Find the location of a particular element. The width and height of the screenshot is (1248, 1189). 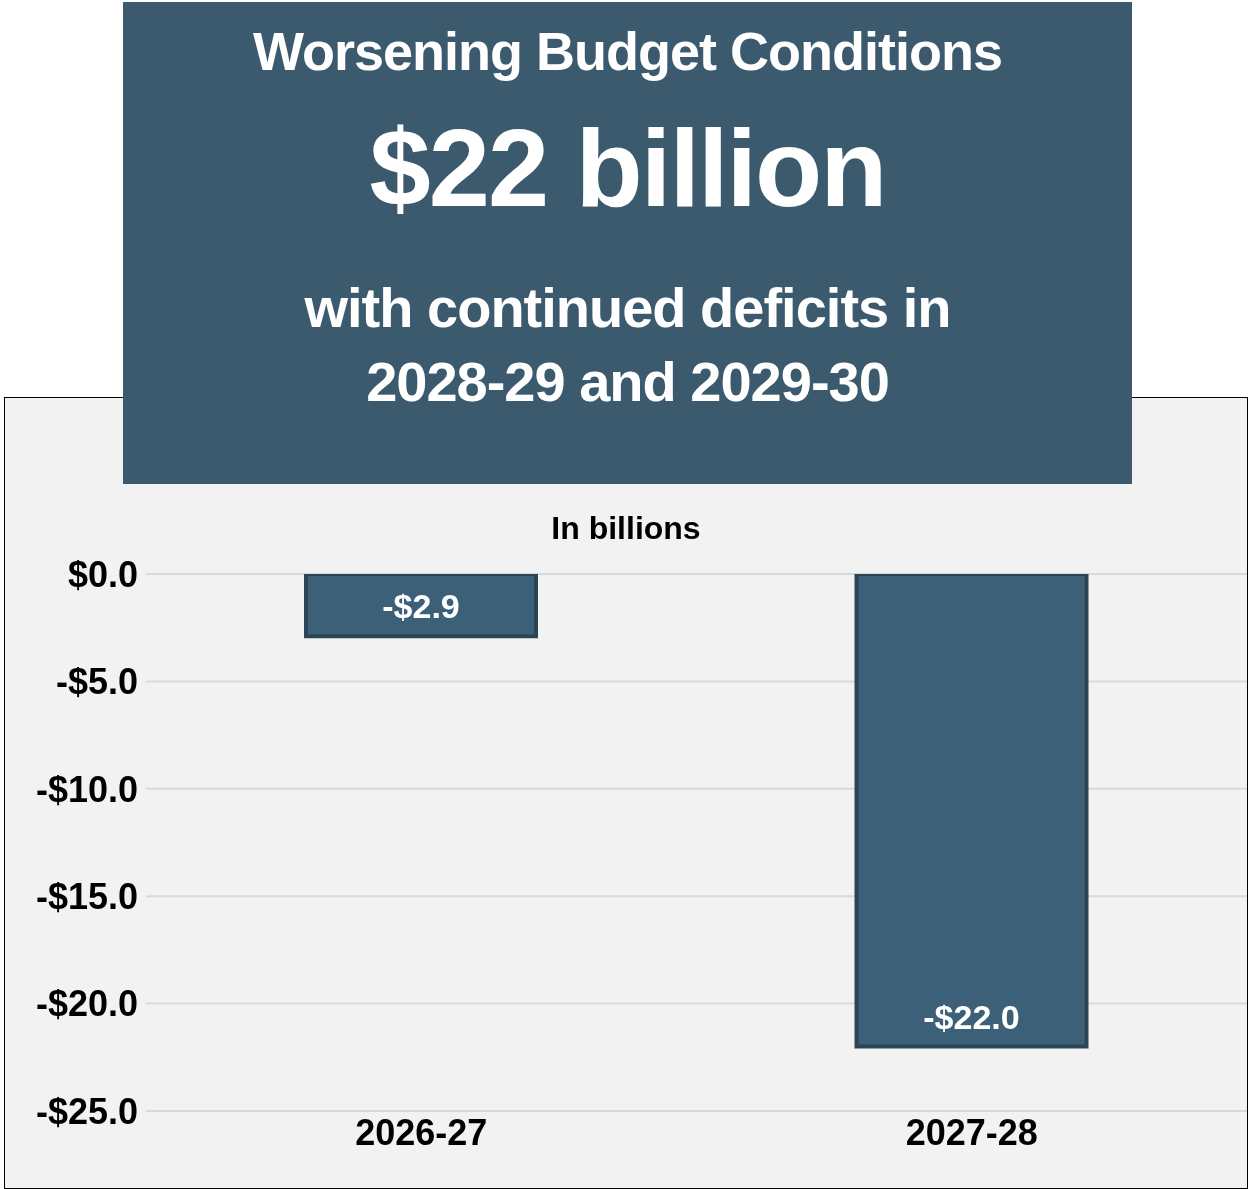

text: $22 billion is located at coordinates (627, 168).